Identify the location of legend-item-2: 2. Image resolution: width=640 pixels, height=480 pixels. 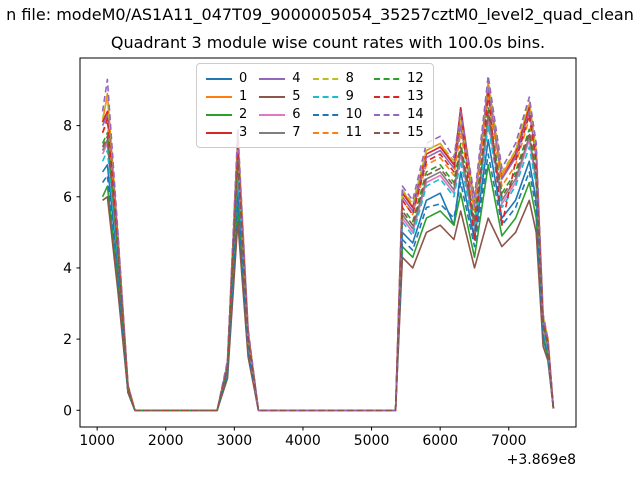
(226, 114).